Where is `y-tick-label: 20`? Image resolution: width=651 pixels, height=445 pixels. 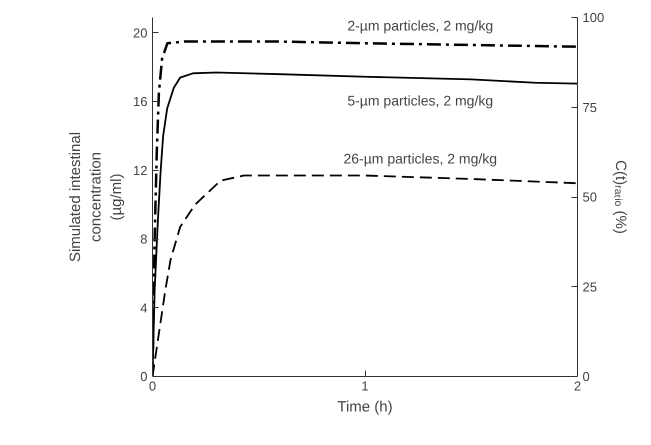
y-tick-label: 20 is located at coordinates (140, 32).